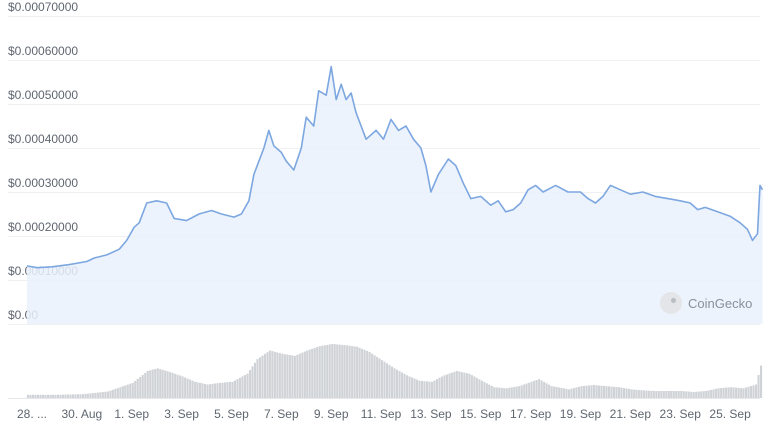  What do you see at coordinates (581, 414) in the screenshot?
I see `x-tick-label: 19. Sep` at bounding box center [581, 414].